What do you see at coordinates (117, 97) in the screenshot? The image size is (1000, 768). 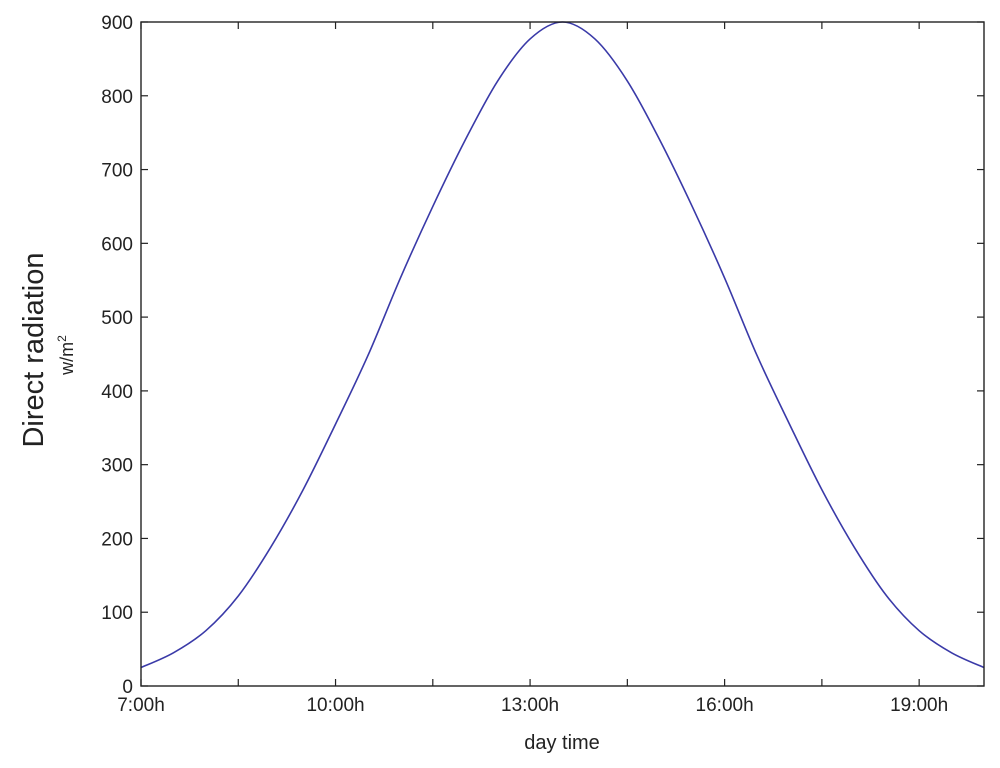 I see `y-tick-label: 800` at bounding box center [117, 97].